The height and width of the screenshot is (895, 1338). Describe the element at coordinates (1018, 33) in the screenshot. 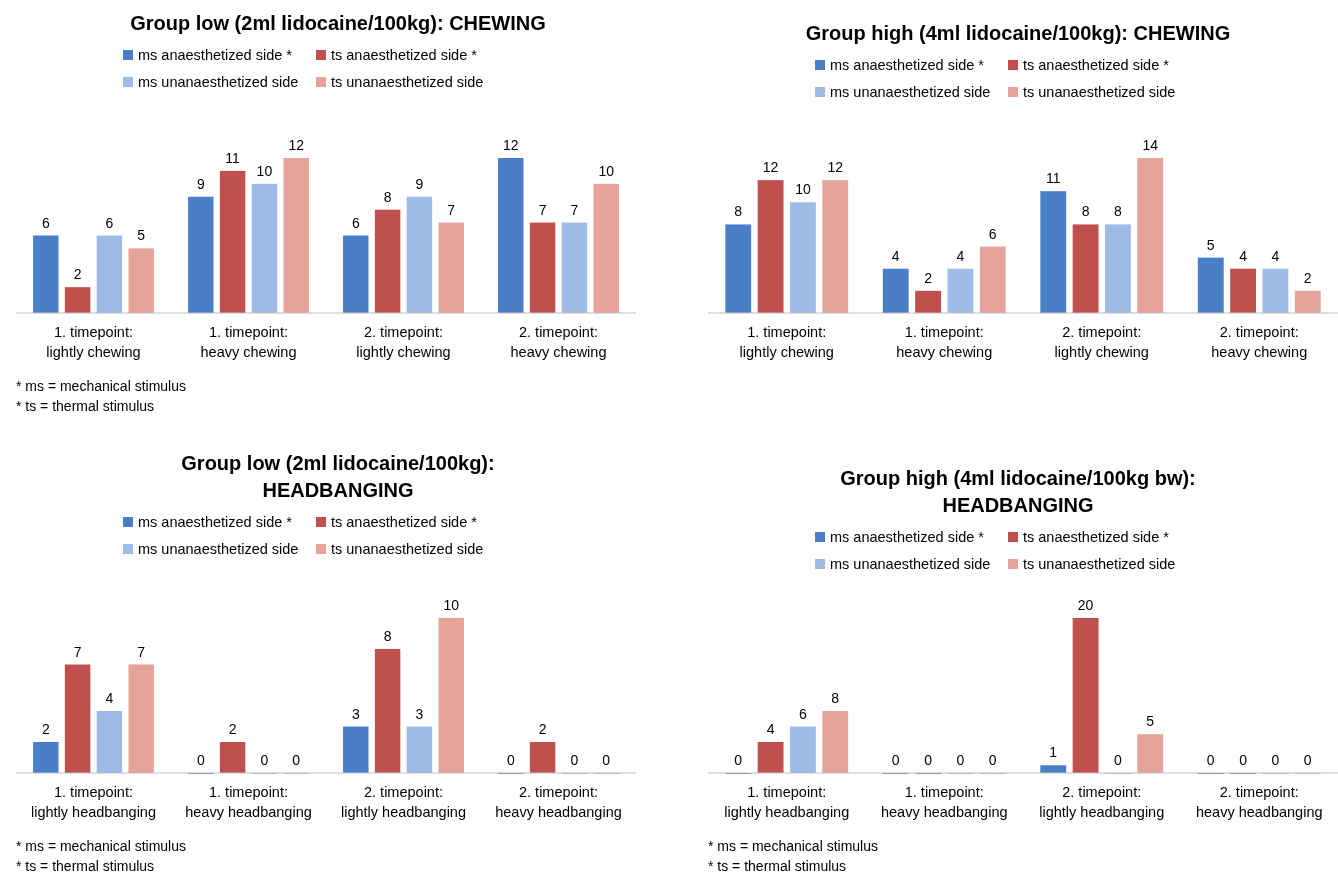

I see `chart-title: Group high (4ml lidocaine/100kg): CHEWING` at that location.